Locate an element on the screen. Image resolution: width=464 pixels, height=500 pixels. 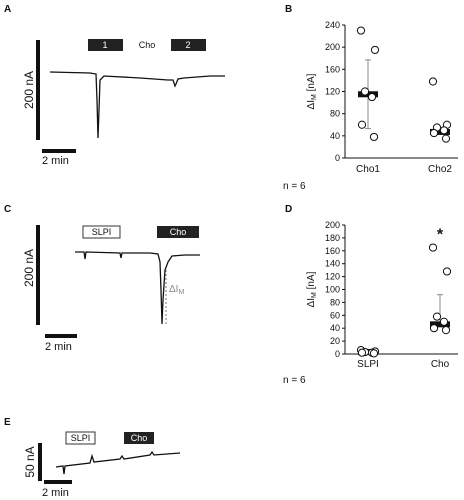
trace-c is located at coordinates (137, 288).